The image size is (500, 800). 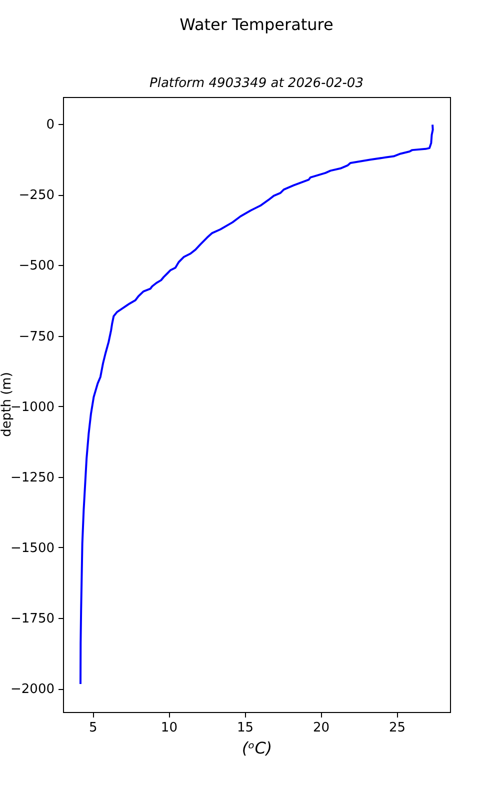 What do you see at coordinates (257, 24) in the screenshot?
I see `chart-title: Water Temperature` at bounding box center [257, 24].